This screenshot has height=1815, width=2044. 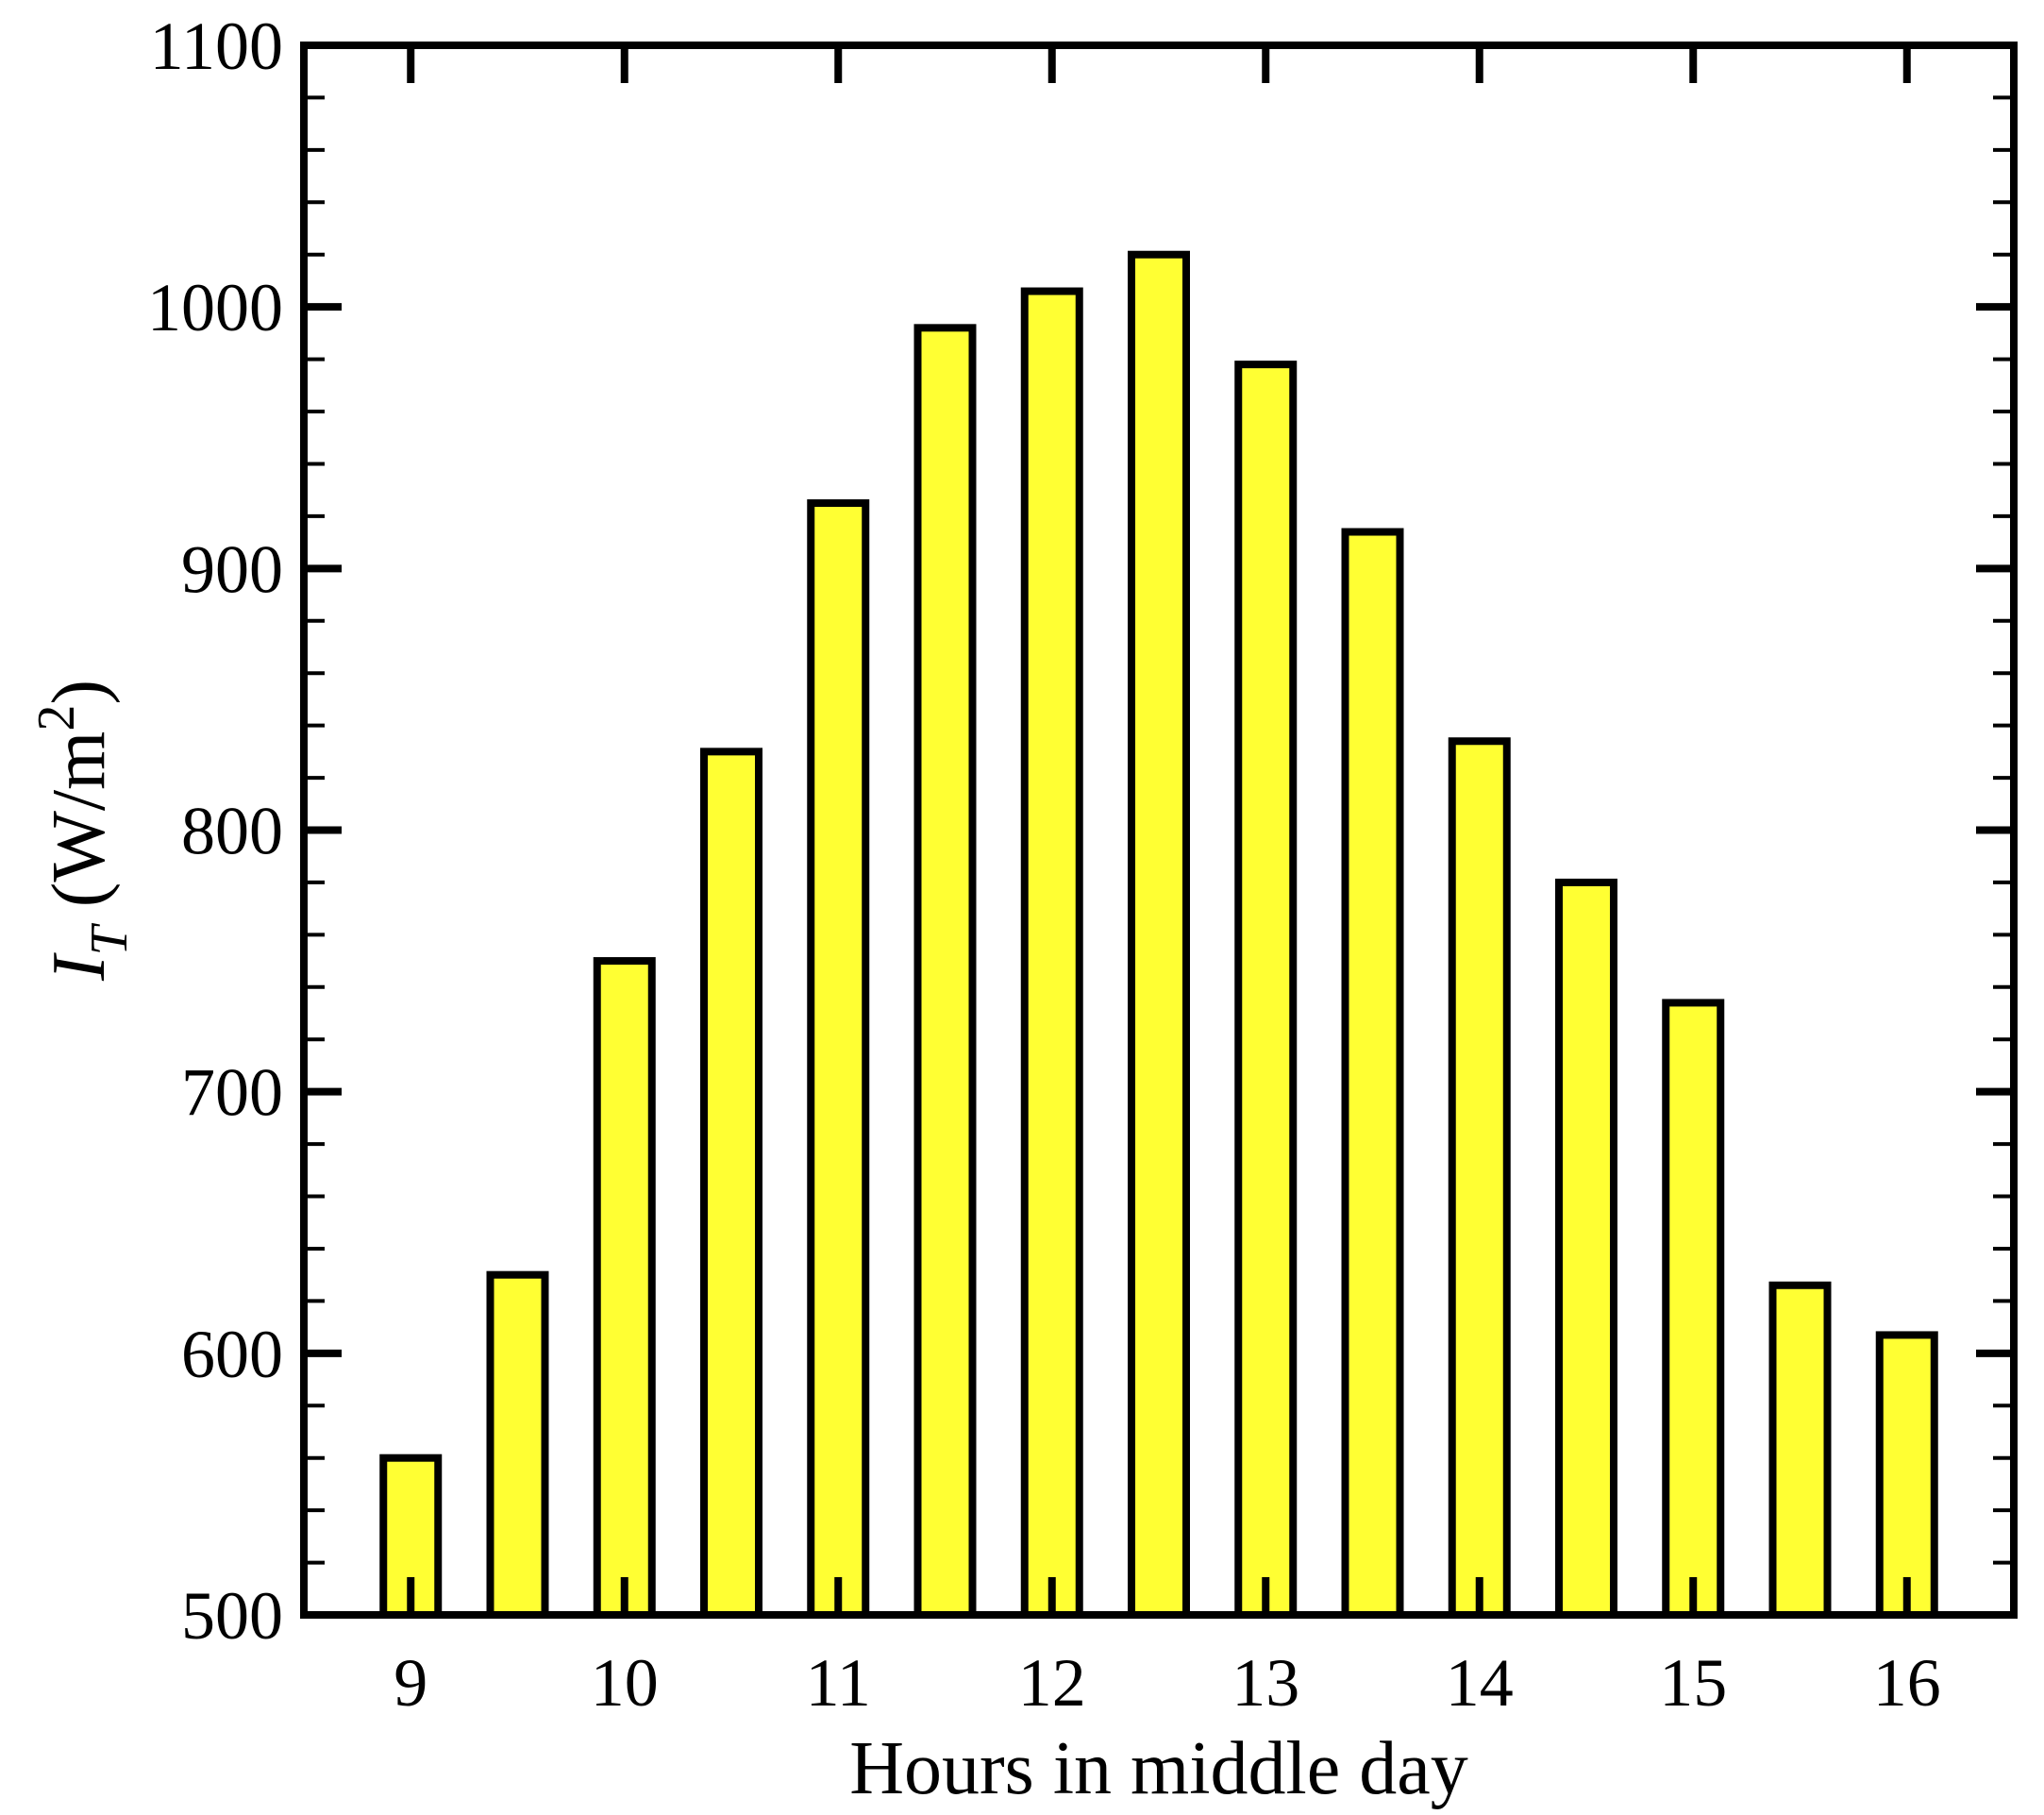 I want to click on x-tick-label: 16, so click(x=1907, y=1683).